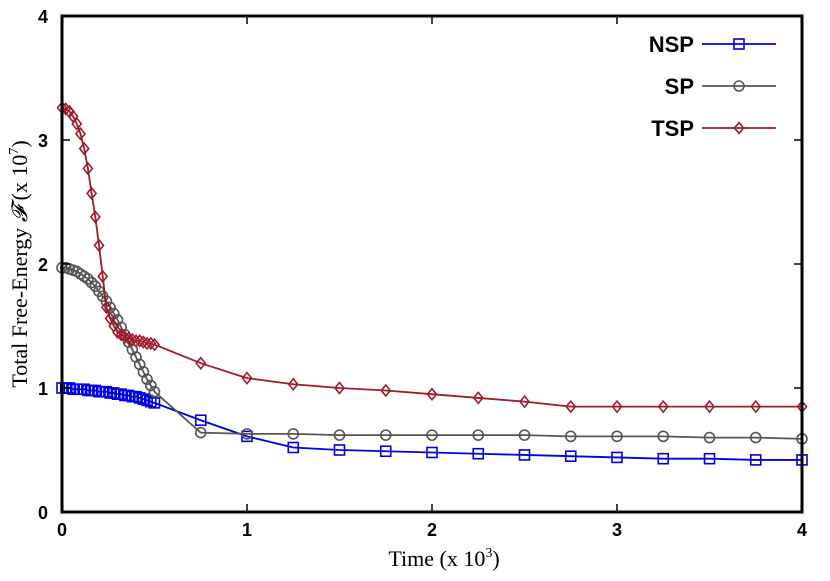  Describe the element at coordinates (720, 86) in the screenshot. I see `legend-item-sp: SP` at that location.